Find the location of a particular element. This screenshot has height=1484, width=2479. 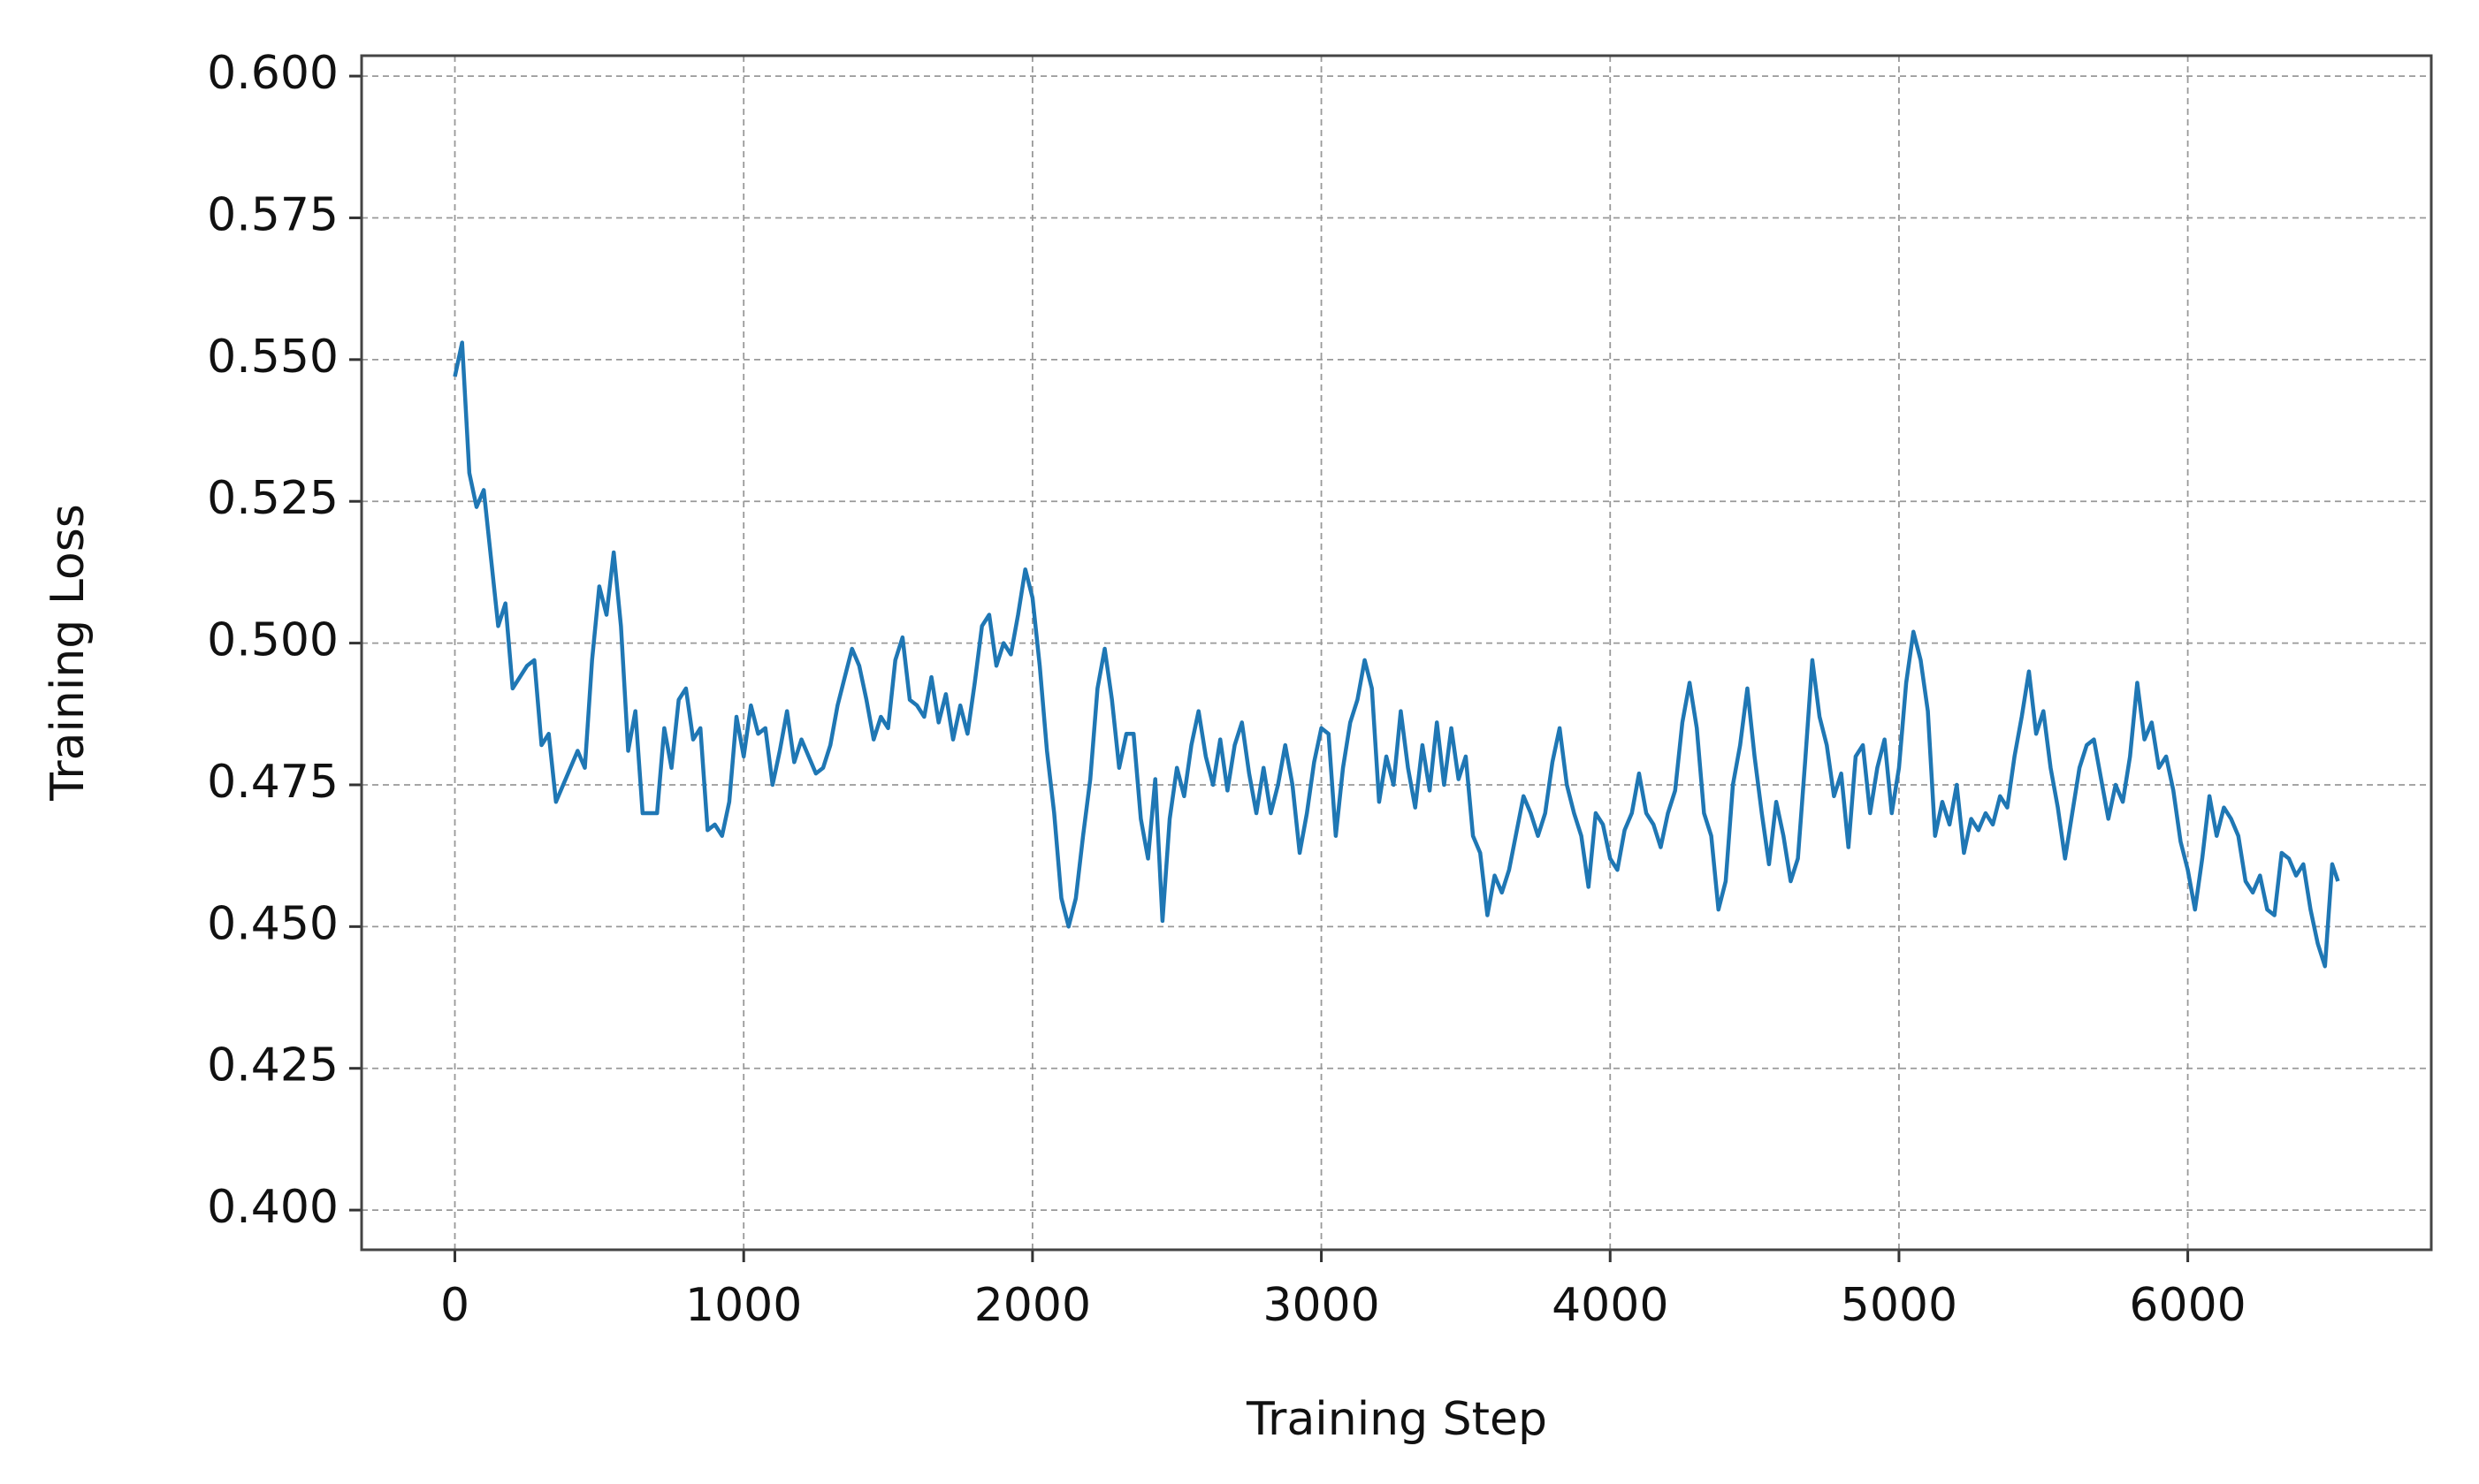

y-tick-label: 0.575 is located at coordinates (273, 214).